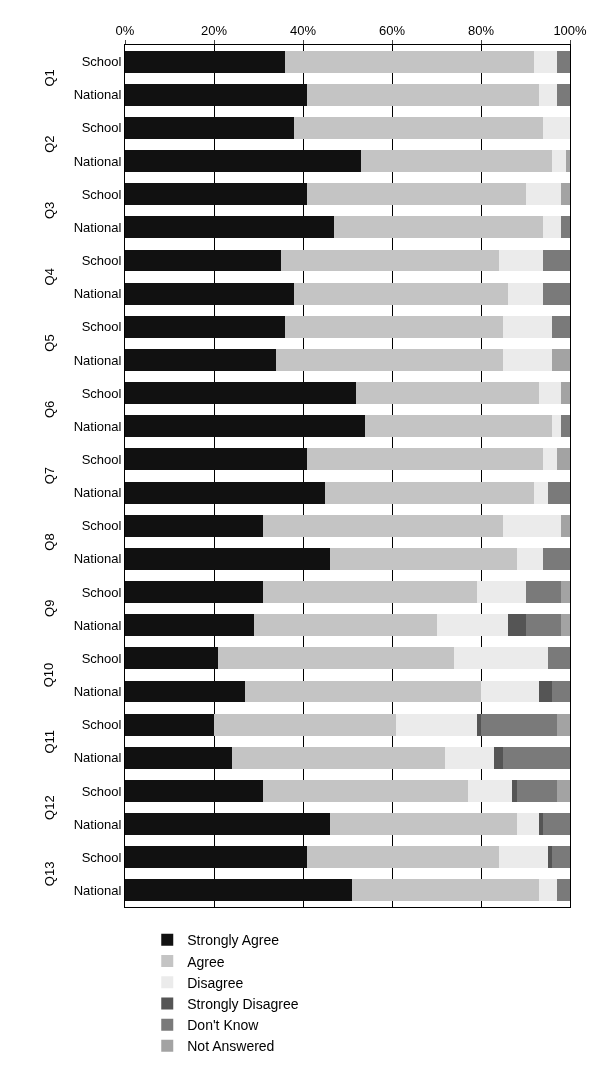 Image resolution: width=600 pixels, height=1074 pixels. I want to click on text: Q11, so click(50, 741).